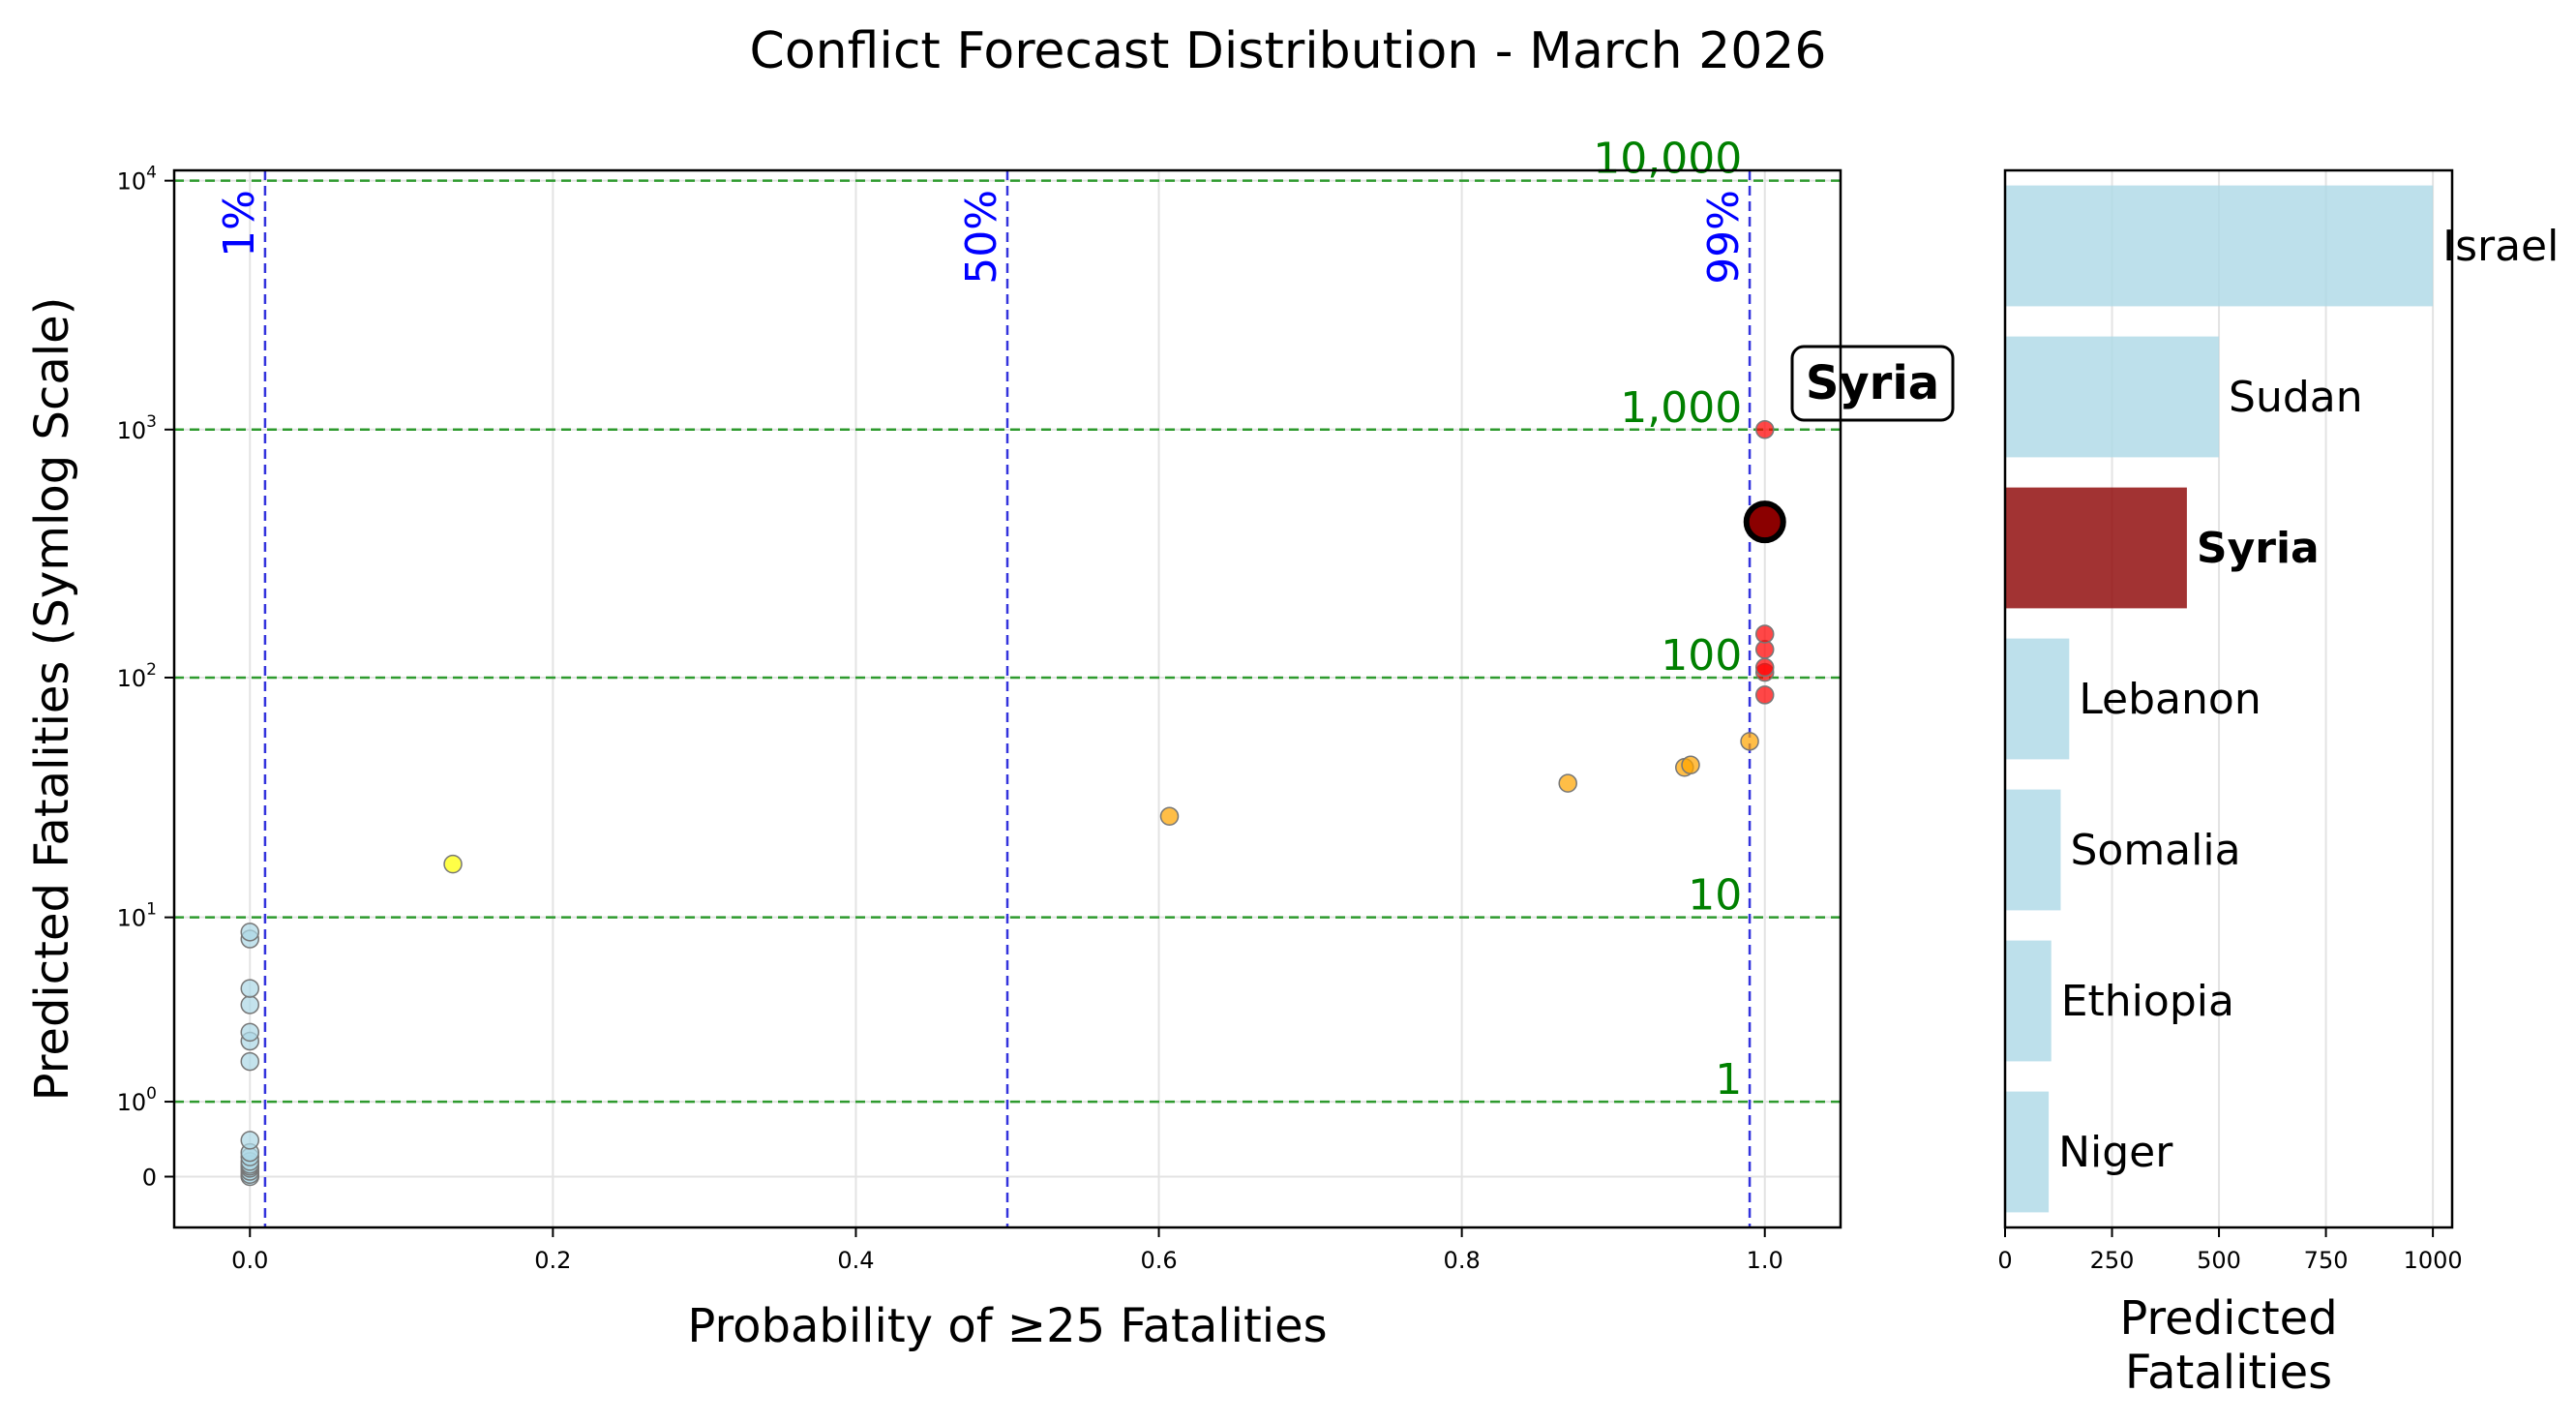 The height and width of the screenshot is (1423, 2576). What do you see at coordinates (981, 237) in the screenshot?
I see `reference-vline-label: 50%` at bounding box center [981, 237].